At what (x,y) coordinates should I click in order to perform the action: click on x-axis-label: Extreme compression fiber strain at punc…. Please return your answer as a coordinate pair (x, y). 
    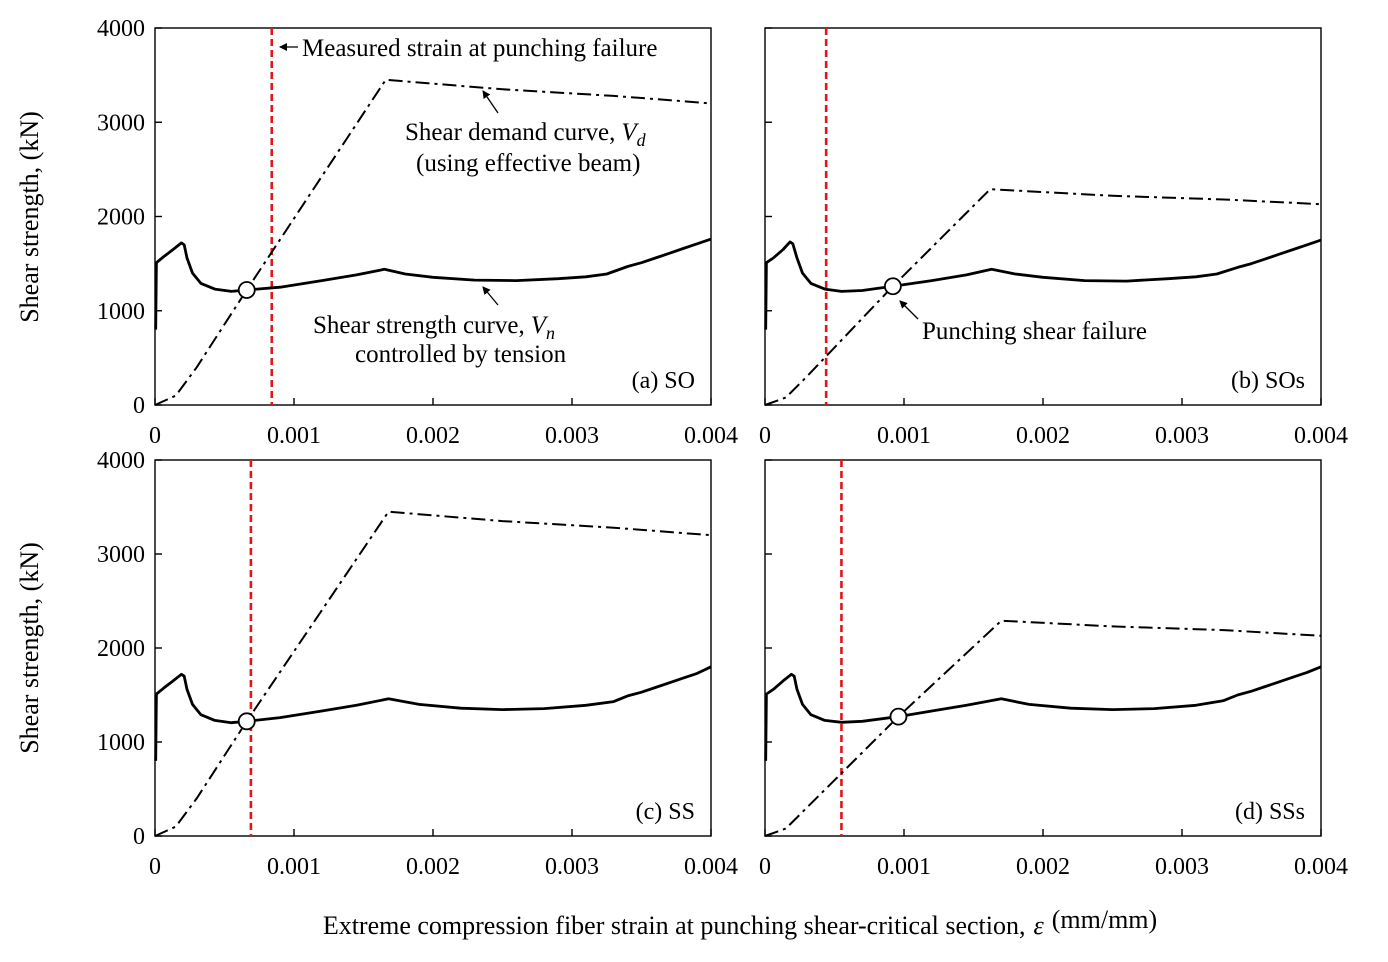
    Looking at the image, I should click on (740, 922).